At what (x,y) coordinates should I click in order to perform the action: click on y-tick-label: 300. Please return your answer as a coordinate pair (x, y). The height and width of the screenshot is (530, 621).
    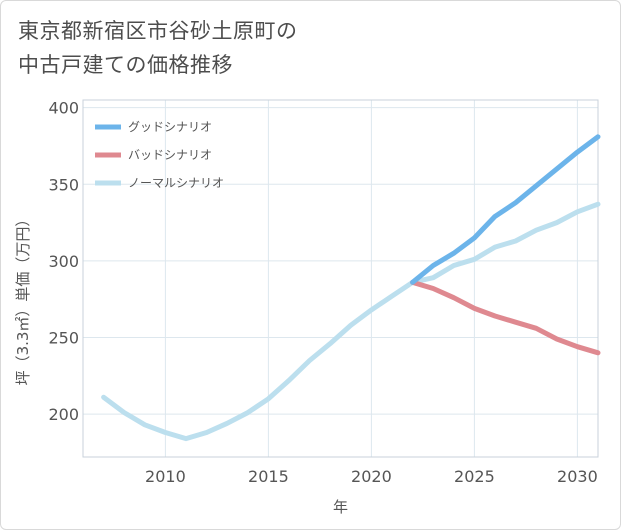
    Looking at the image, I should click on (63, 261).